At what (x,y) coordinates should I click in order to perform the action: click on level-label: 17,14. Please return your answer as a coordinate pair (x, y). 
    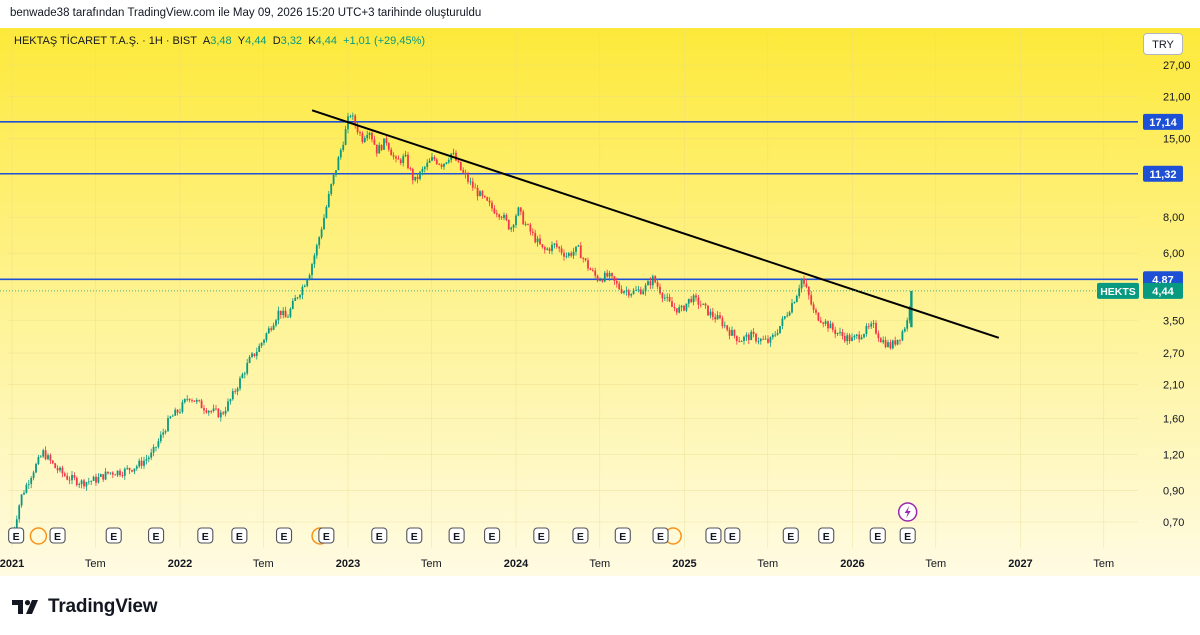
    Looking at the image, I should click on (1163, 123).